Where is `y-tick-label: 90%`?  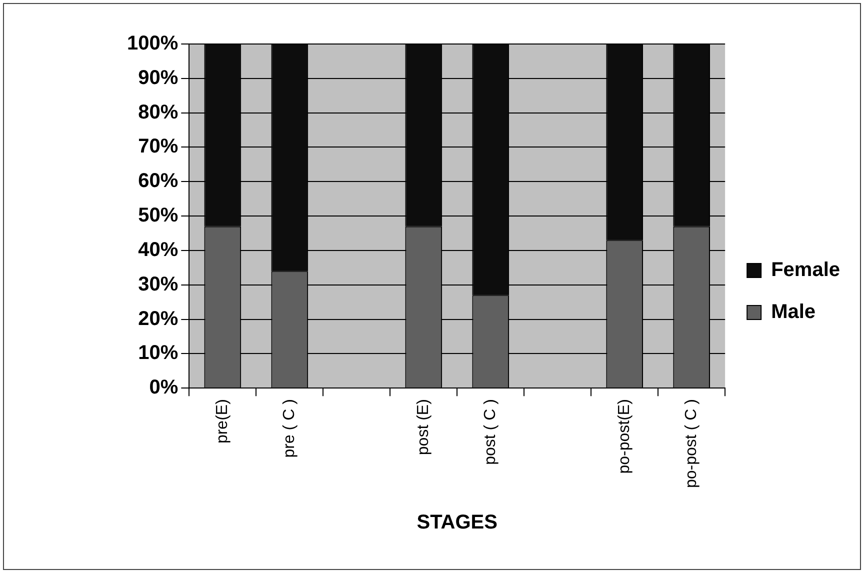
y-tick-label: 90% is located at coordinates (158, 77).